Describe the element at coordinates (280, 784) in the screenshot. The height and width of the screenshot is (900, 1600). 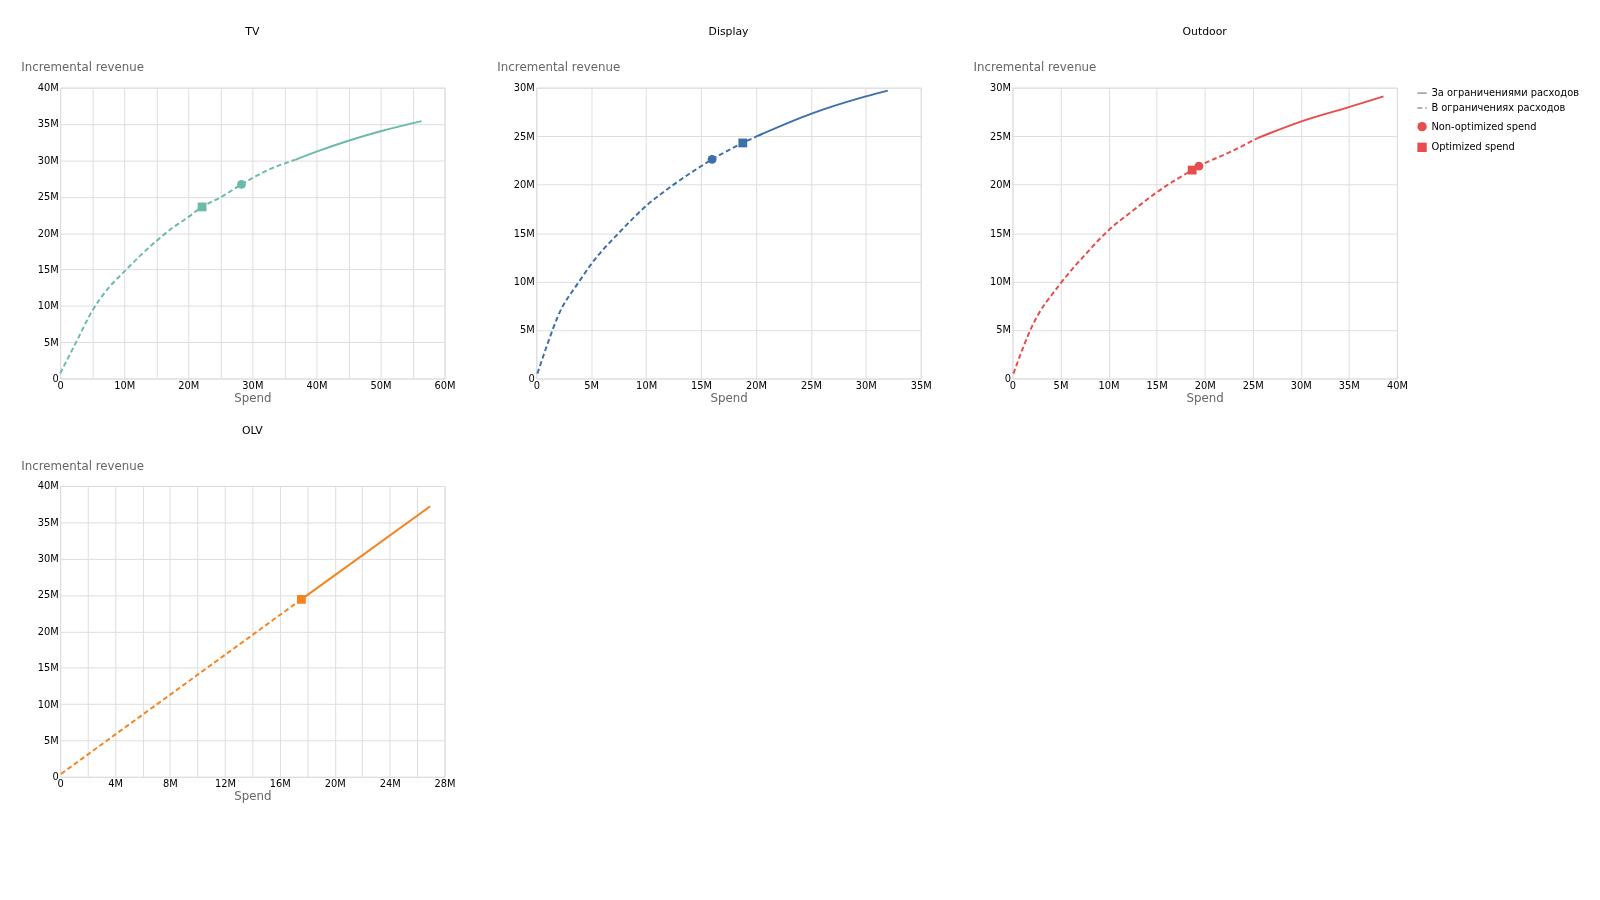
I see `x-tick-label: 16M` at that location.